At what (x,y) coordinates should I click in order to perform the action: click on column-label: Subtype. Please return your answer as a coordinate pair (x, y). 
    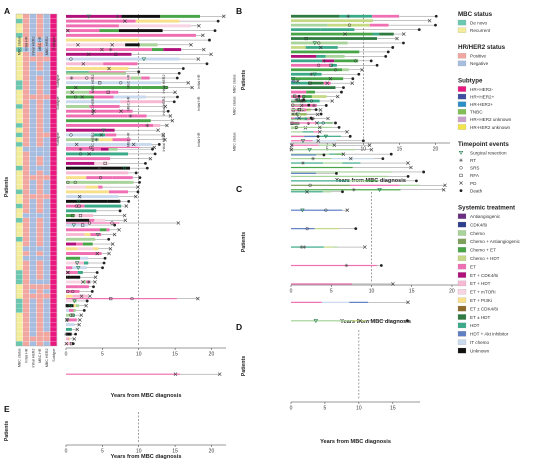
    Looking at the image, I should click on (54, 354).